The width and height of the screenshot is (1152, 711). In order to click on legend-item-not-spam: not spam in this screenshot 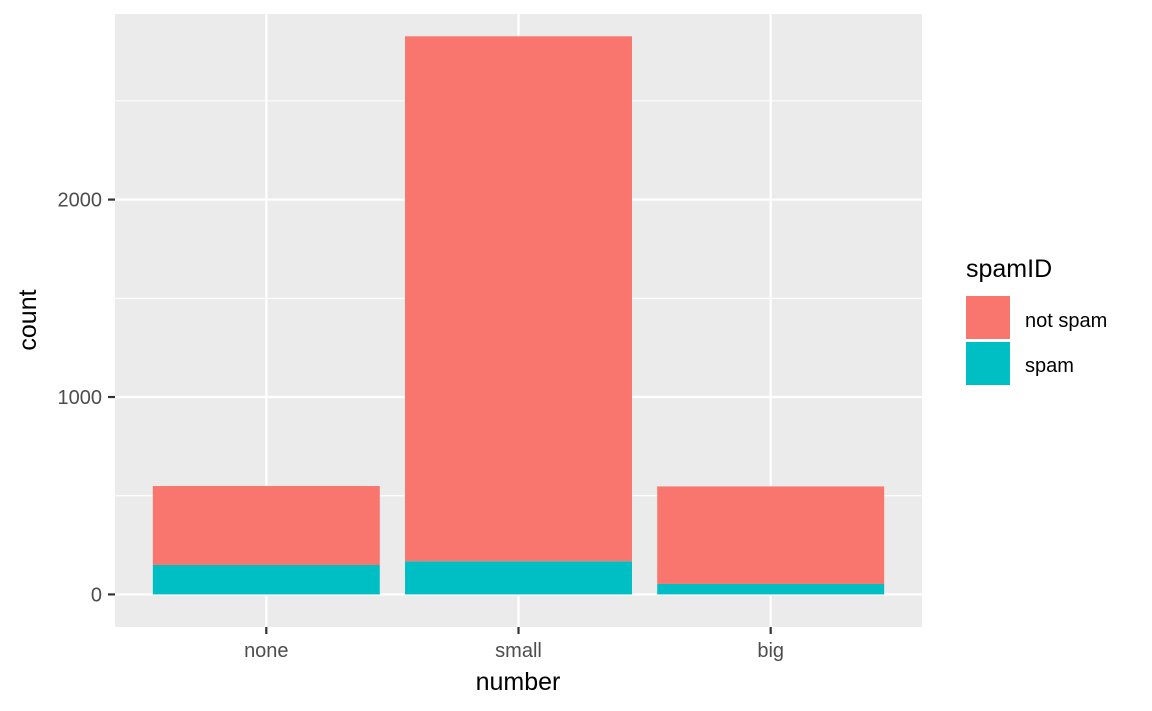, I will do `click(1036, 317)`.